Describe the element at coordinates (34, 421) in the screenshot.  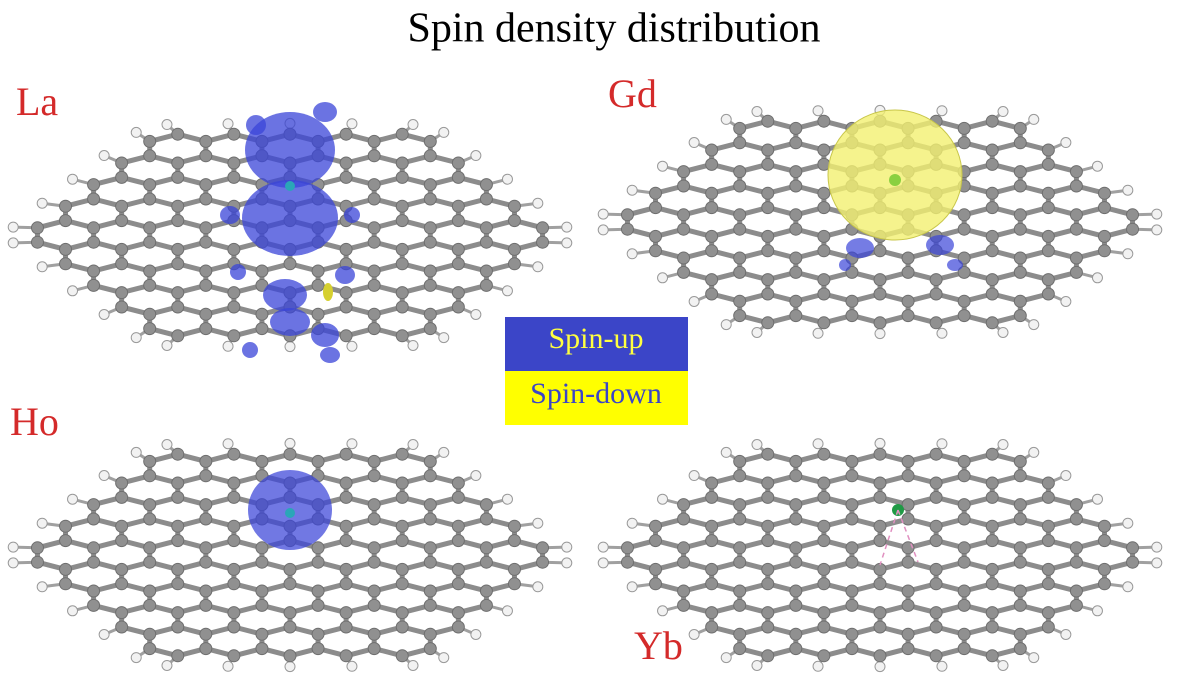
I see `panel-label: Ho` at that location.